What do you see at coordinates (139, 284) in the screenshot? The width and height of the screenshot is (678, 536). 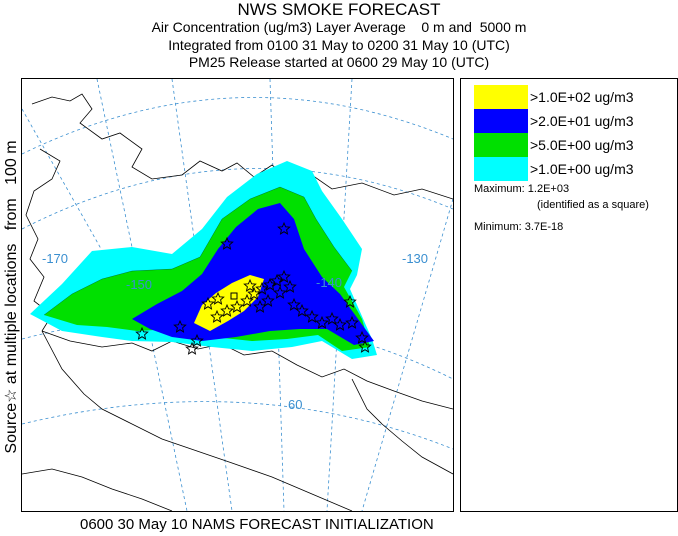 I see `lon-label-150: -150` at bounding box center [139, 284].